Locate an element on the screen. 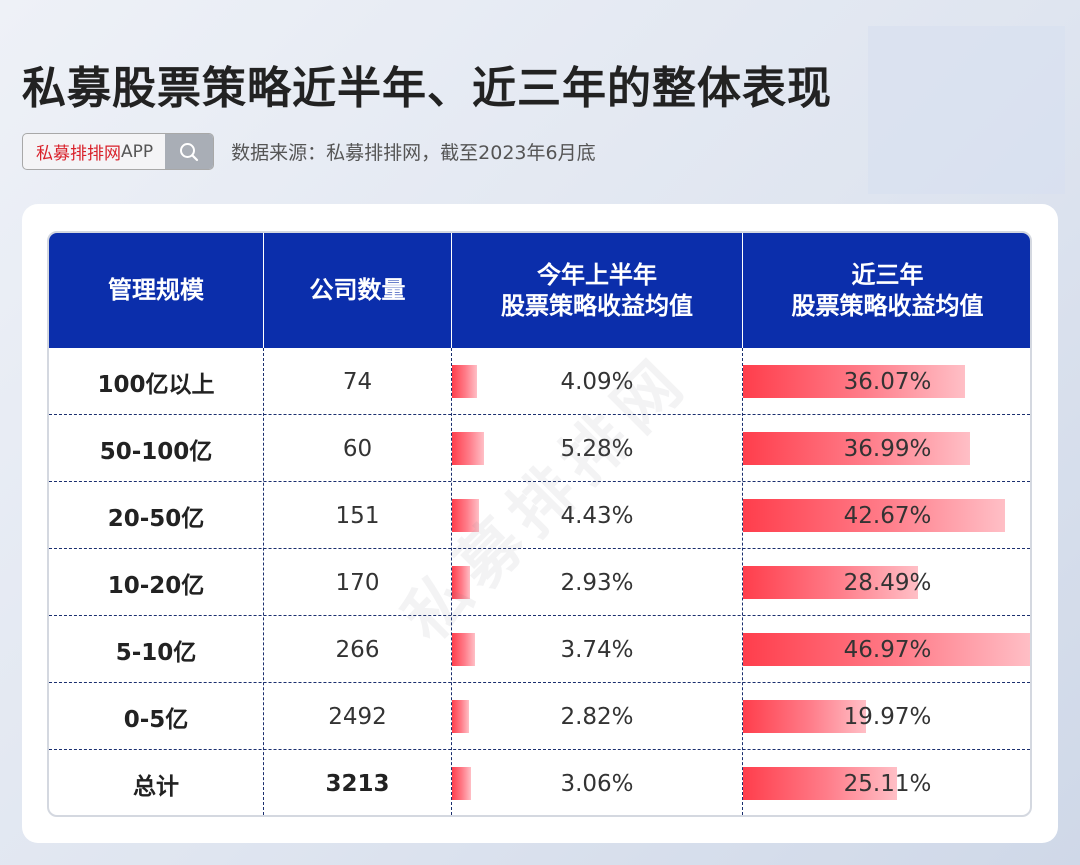 Image resolution: width=1080 pixels, height=865 pixels. count-cell: 60 is located at coordinates (357, 448).